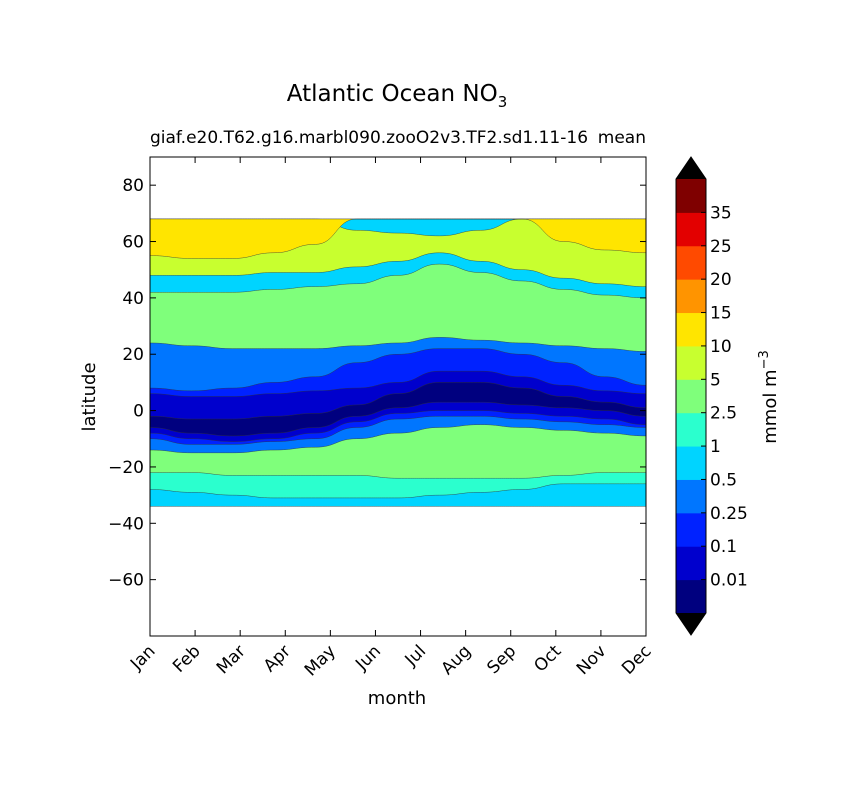  Describe the element at coordinates (89, 396) in the screenshot. I see `y-axis-label: latitude` at that location.